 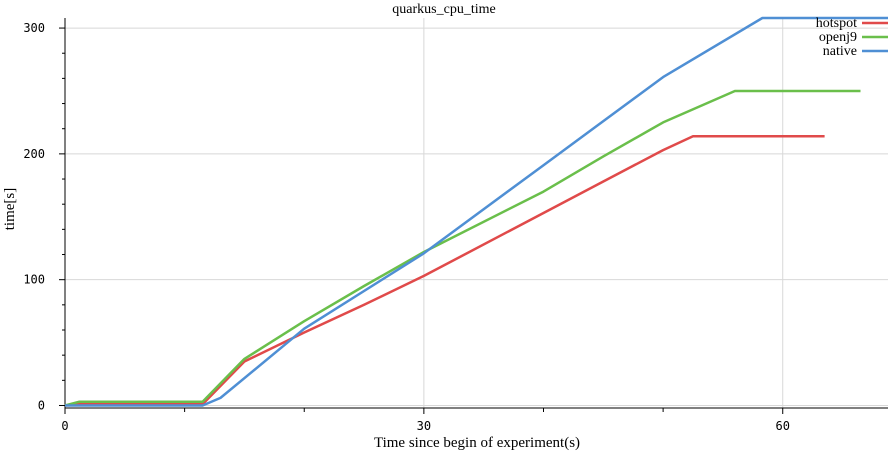 I want to click on legend-label-hotspot: hotspot, so click(x=836, y=23).